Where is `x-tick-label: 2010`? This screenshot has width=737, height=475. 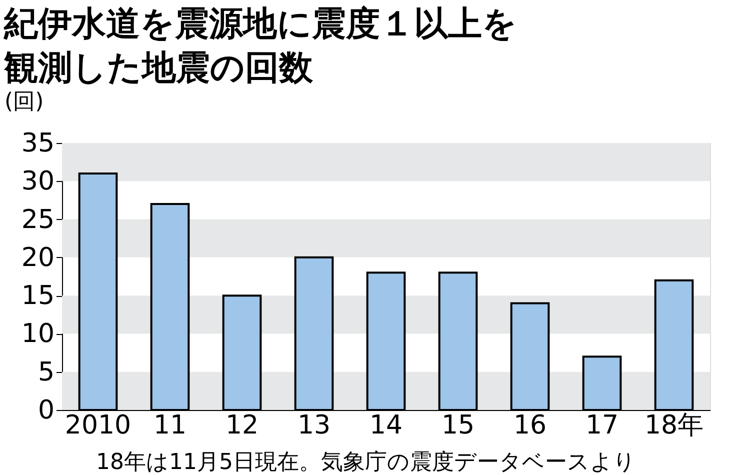
x-tick-label: 2010 is located at coordinates (98, 425).